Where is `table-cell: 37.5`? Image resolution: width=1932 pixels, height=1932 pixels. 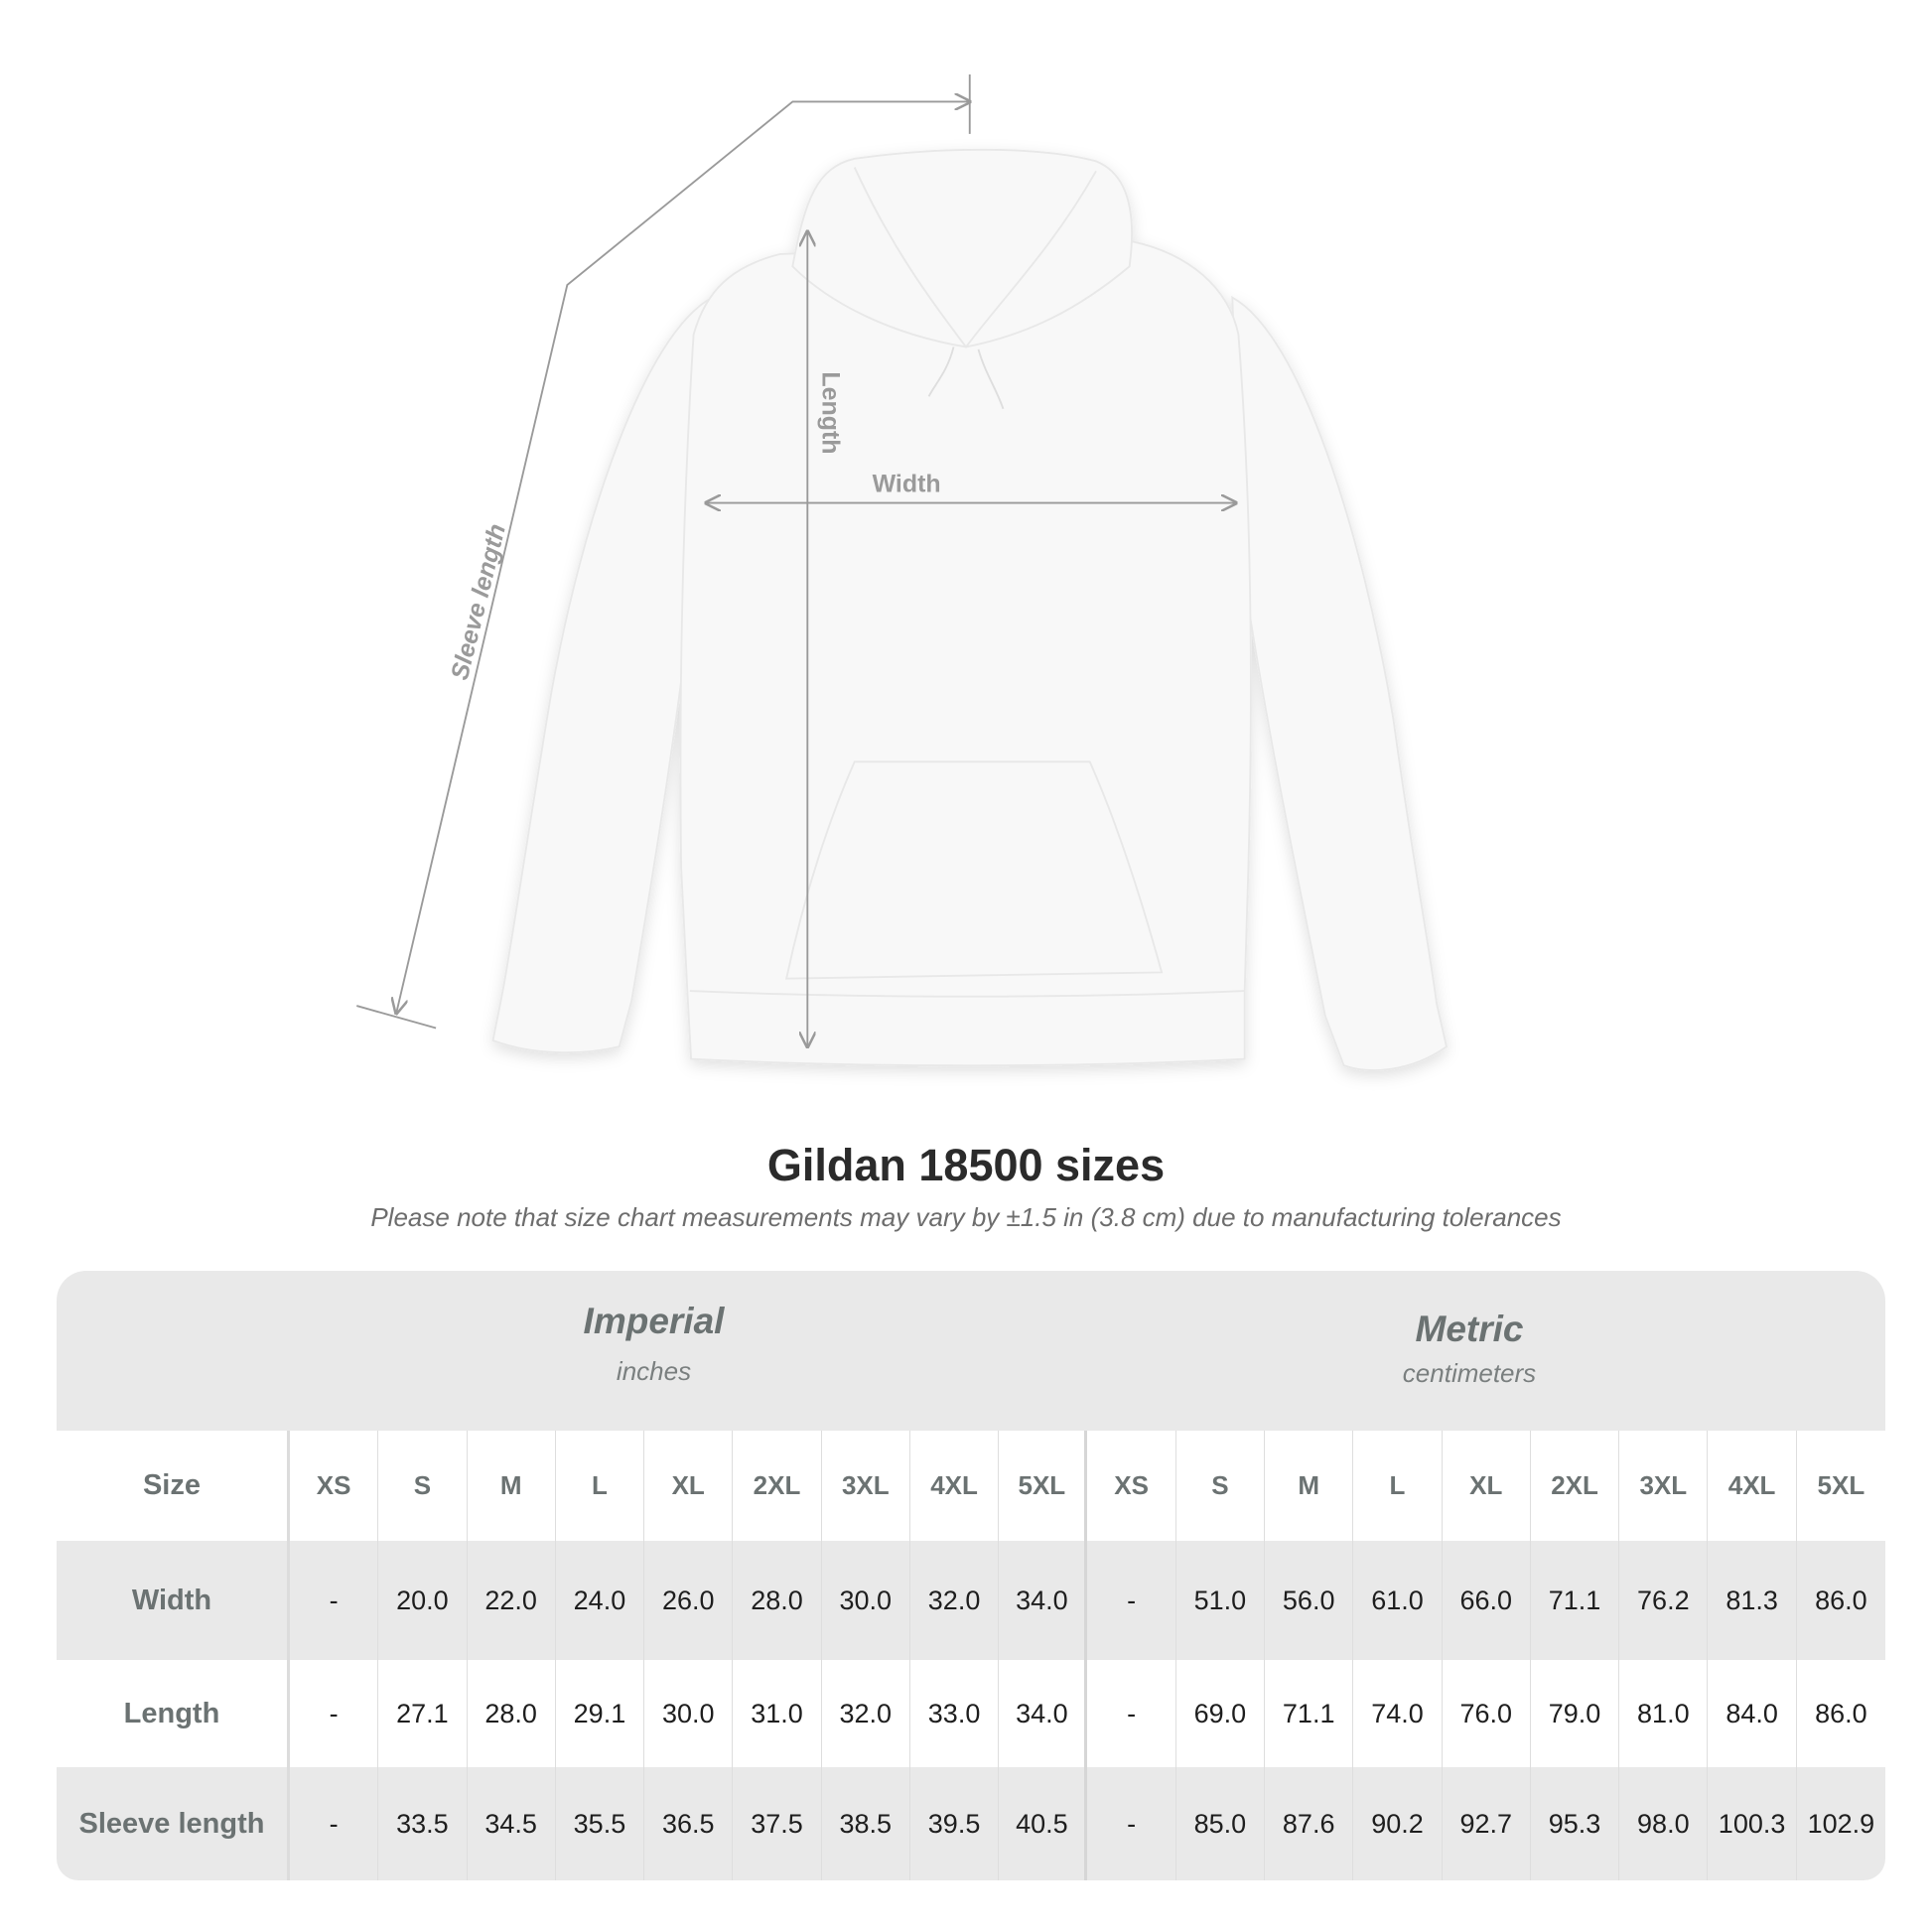 table-cell: 37.5 is located at coordinates (777, 1823).